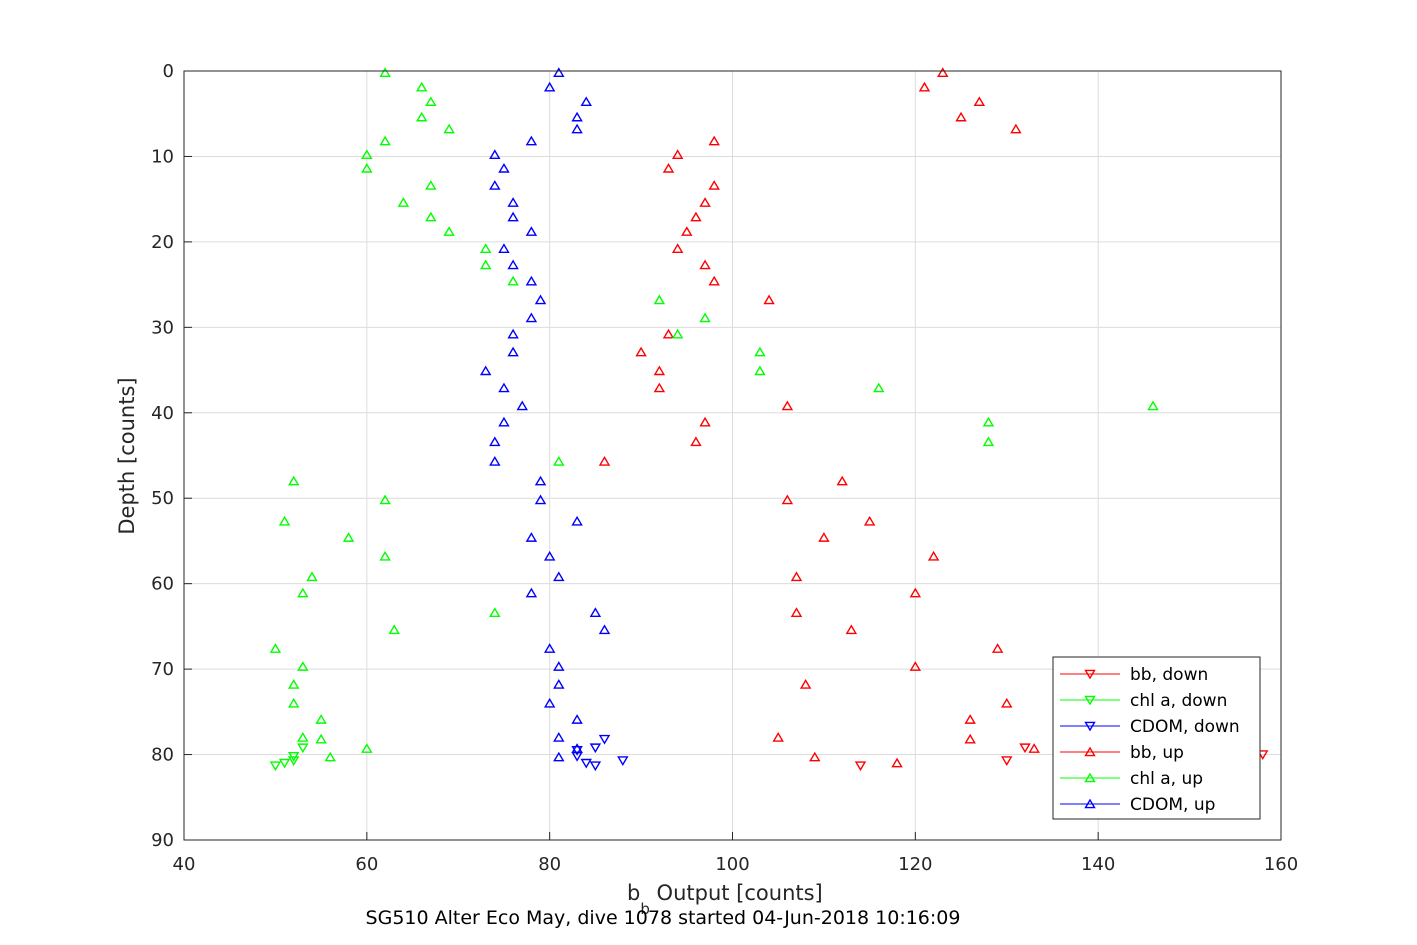 The height and width of the screenshot is (945, 1417). Describe the element at coordinates (168, 71) in the screenshot. I see `y-tick-label: 0` at that location.